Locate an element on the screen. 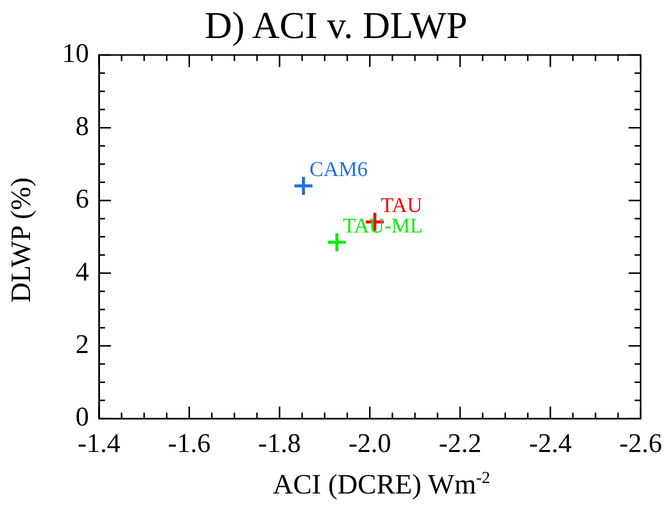  x-tick-label: -2.0 is located at coordinates (370, 443).